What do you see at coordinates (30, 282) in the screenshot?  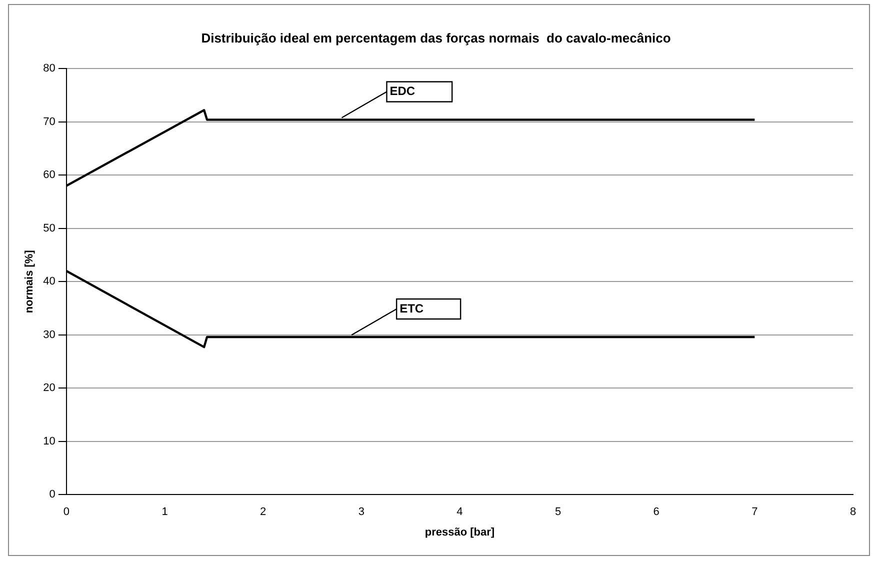 I see `y-axis-title: normais [%]` at bounding box center [30, 282].